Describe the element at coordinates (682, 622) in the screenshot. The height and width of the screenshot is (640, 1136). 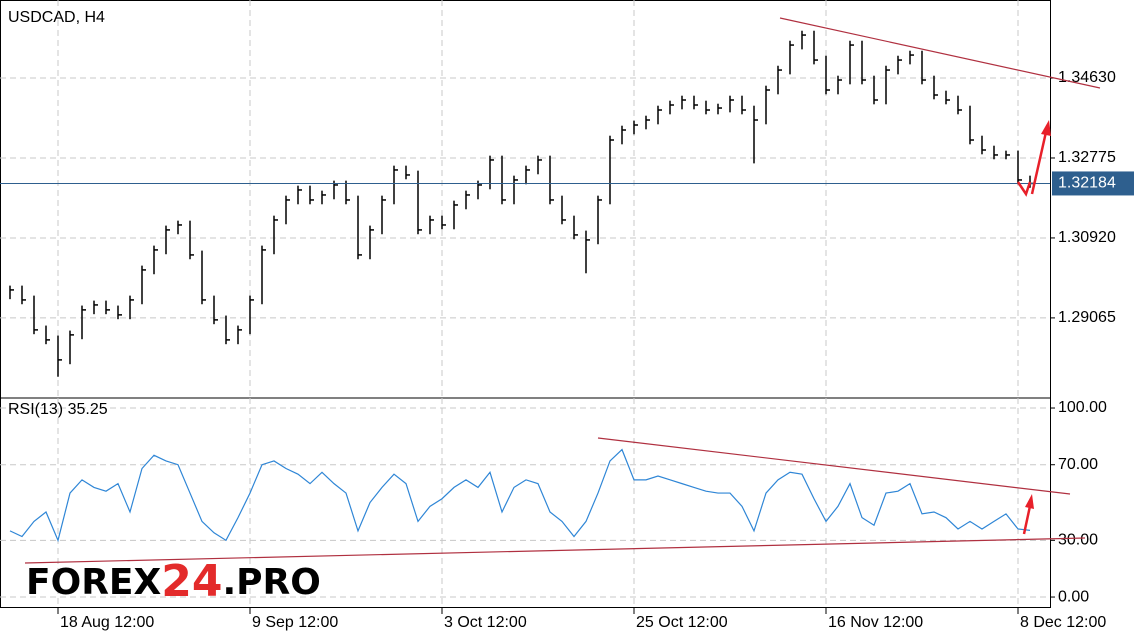
I see `x-tick-label: 25 Oct 12:00` at that location.